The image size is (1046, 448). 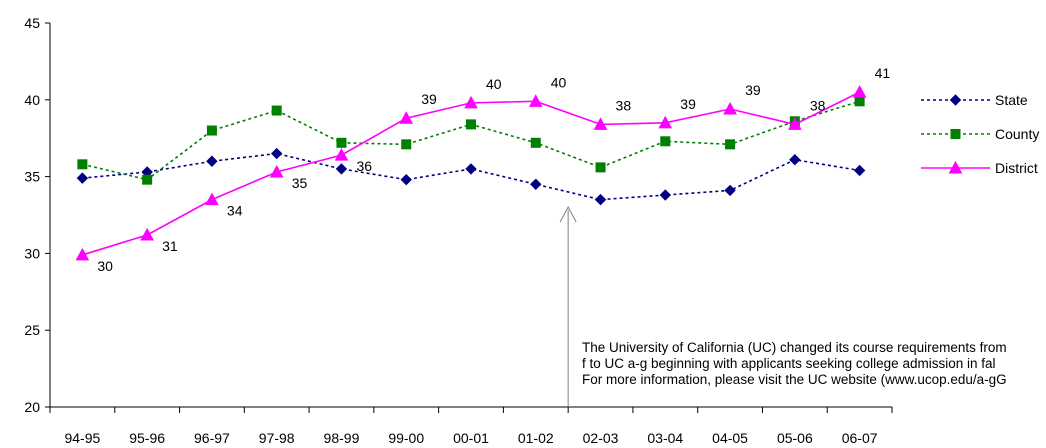 What do you see at coordinates (601, 438) in the screenshot?
I see `x-tick-label: 02-03` at bounding box center [601, 438].